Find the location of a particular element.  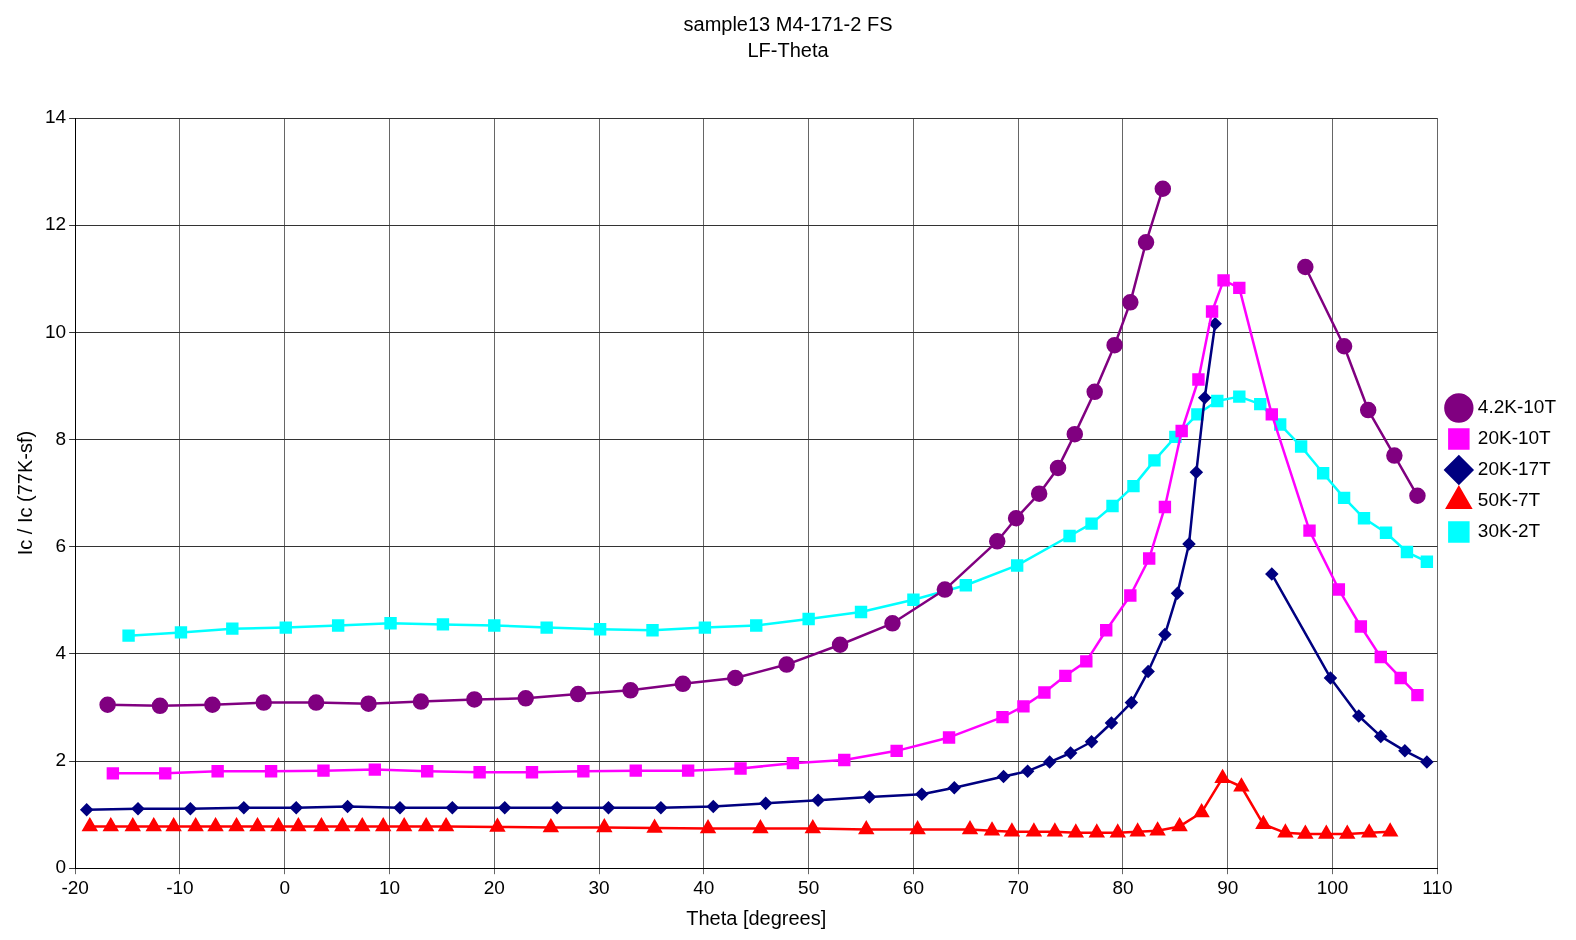

chart-subtitle: LF-Theta is located at coordinates (788, 49).